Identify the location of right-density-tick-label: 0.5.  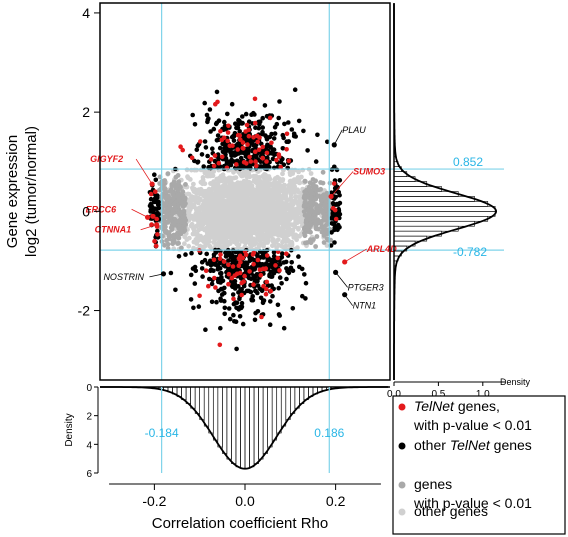
(438, 394).